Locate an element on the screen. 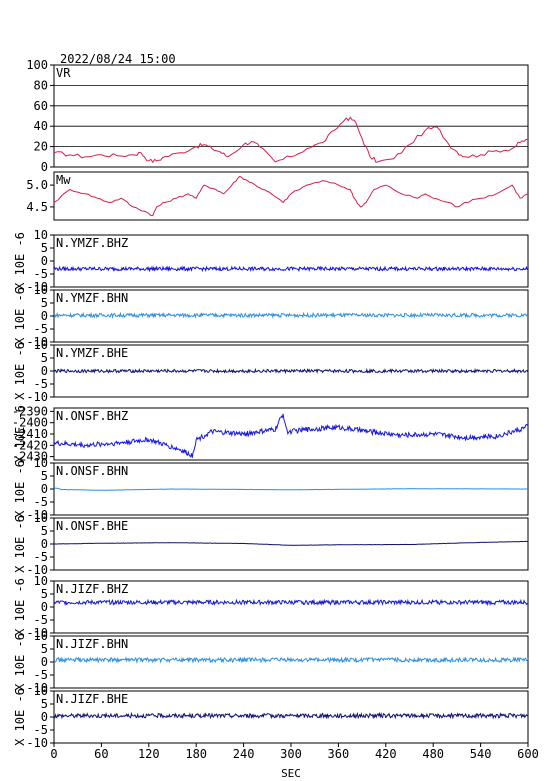 The width and height of the screenshot is (554, 781). panel-mw: 4.5 5.0 Mw is located at coordinates (277, 196).